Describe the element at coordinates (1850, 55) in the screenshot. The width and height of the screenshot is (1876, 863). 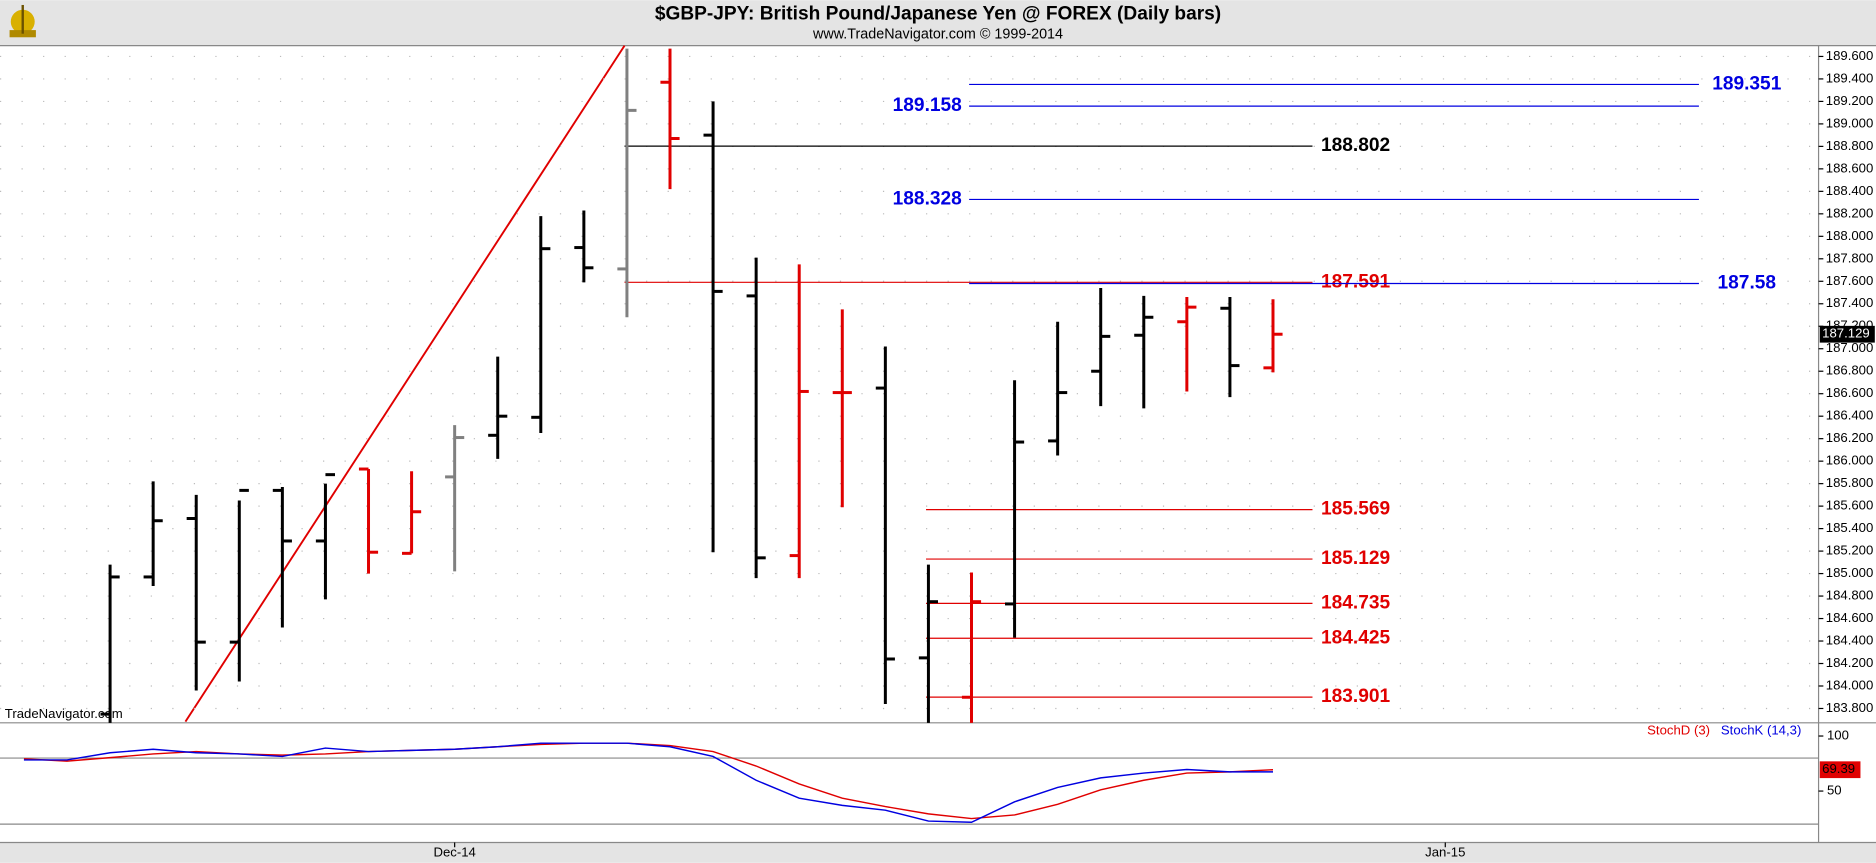
I see `y-tick-label: 189.600` at that location.